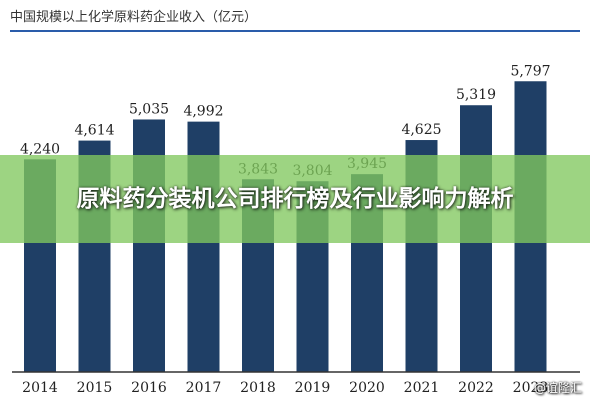 This screenshot has width=590, height=400. Describe the element at coordinates (476, 95) in the screenshot. I see `value-label-2022: 5,319` at that location.